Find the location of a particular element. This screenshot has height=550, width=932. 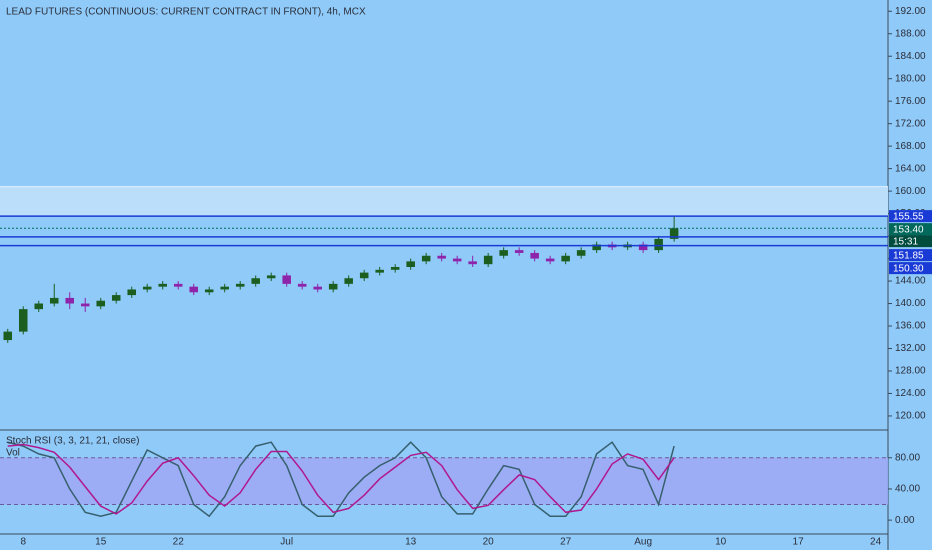

y-tick-label: 124.00 is located at coordinates (910, 393).